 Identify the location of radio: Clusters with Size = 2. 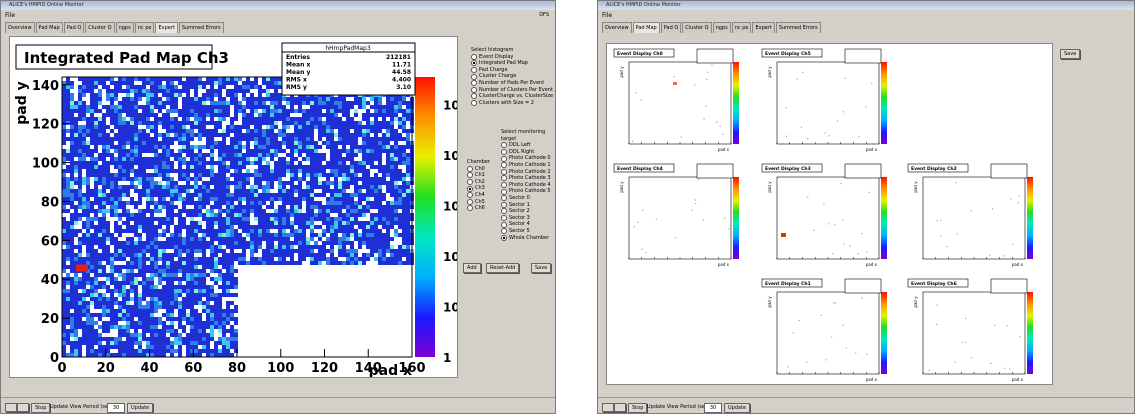
(512, 103).